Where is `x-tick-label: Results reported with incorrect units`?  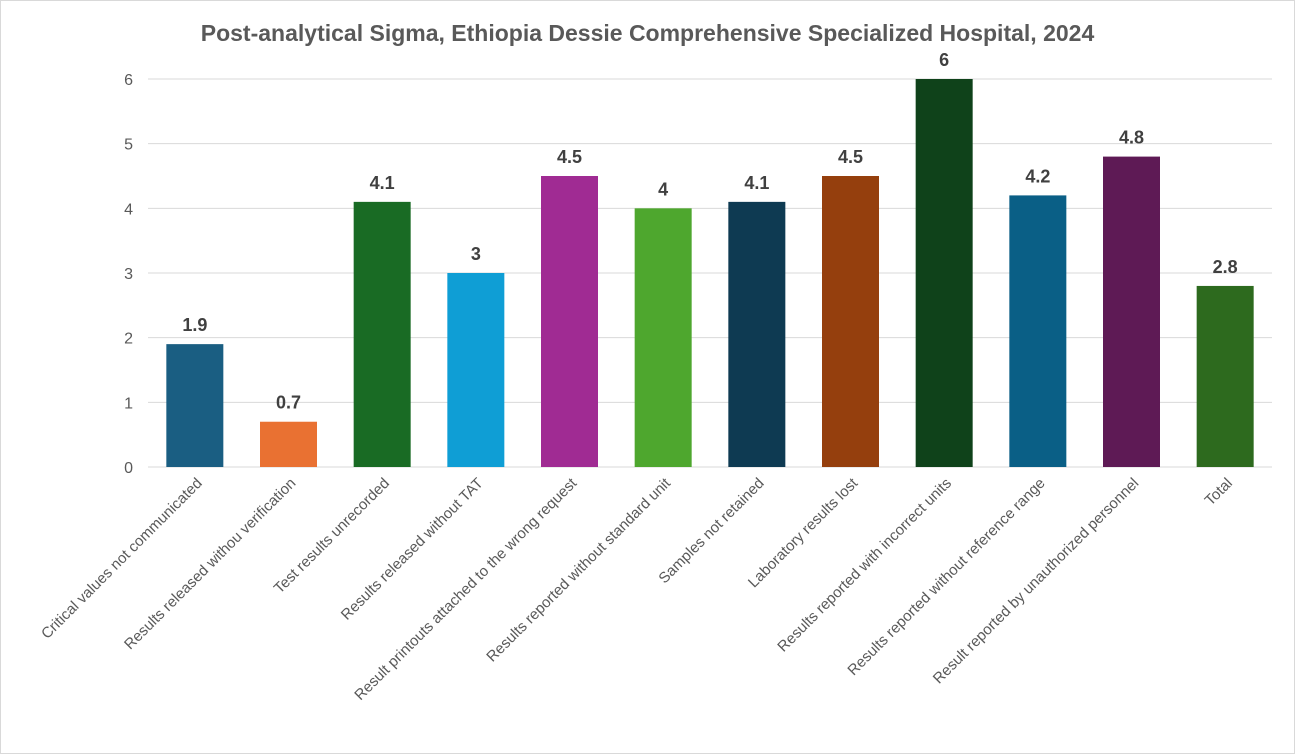
x-tick-label: Results reported with incorrect units is located at coordinates (864, 565).